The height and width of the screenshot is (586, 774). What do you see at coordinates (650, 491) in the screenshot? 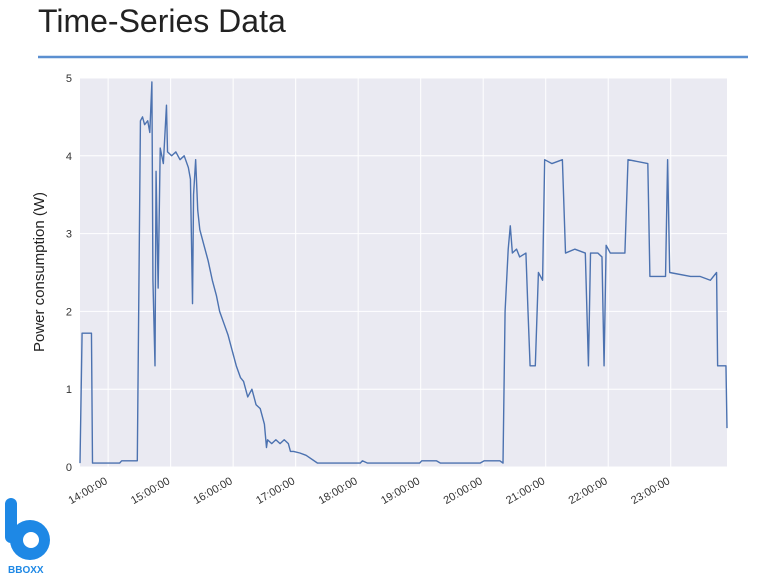
I see `x-tick-label: 23:00:00` at bounding box center [650, 491].